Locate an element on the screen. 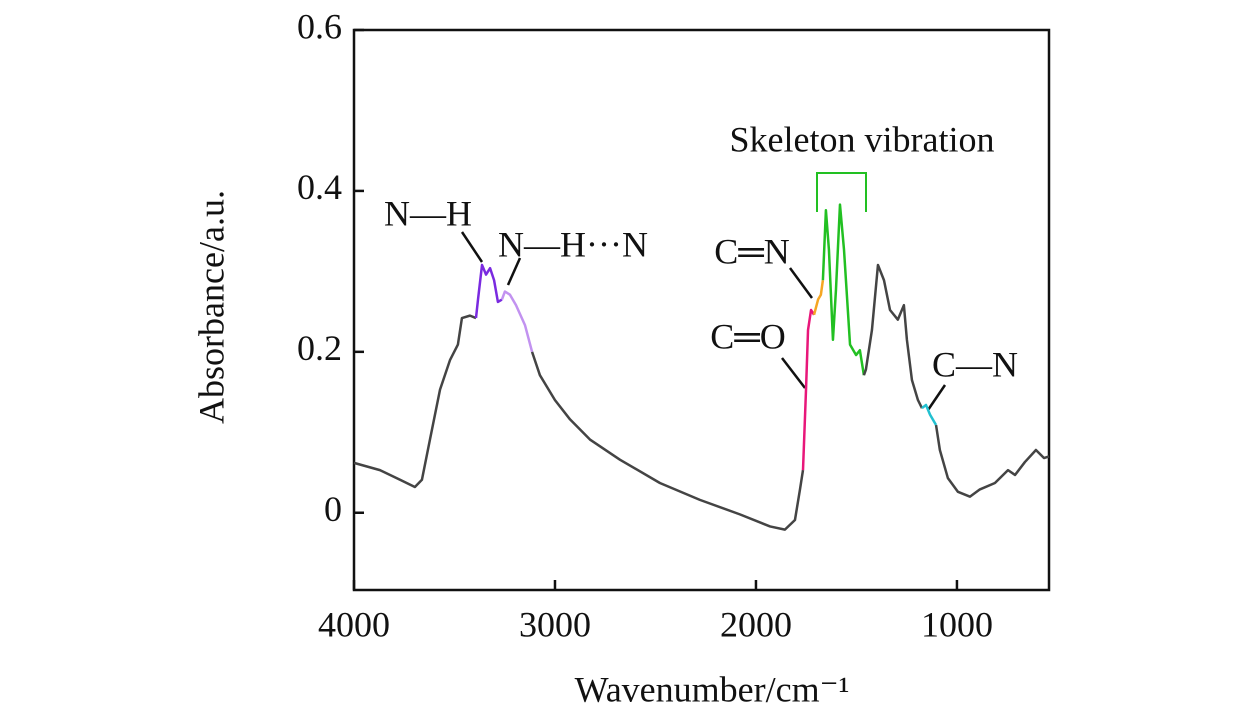 This screenshot has width=1260, height=724. leaders is located at coordinates (703, 291).